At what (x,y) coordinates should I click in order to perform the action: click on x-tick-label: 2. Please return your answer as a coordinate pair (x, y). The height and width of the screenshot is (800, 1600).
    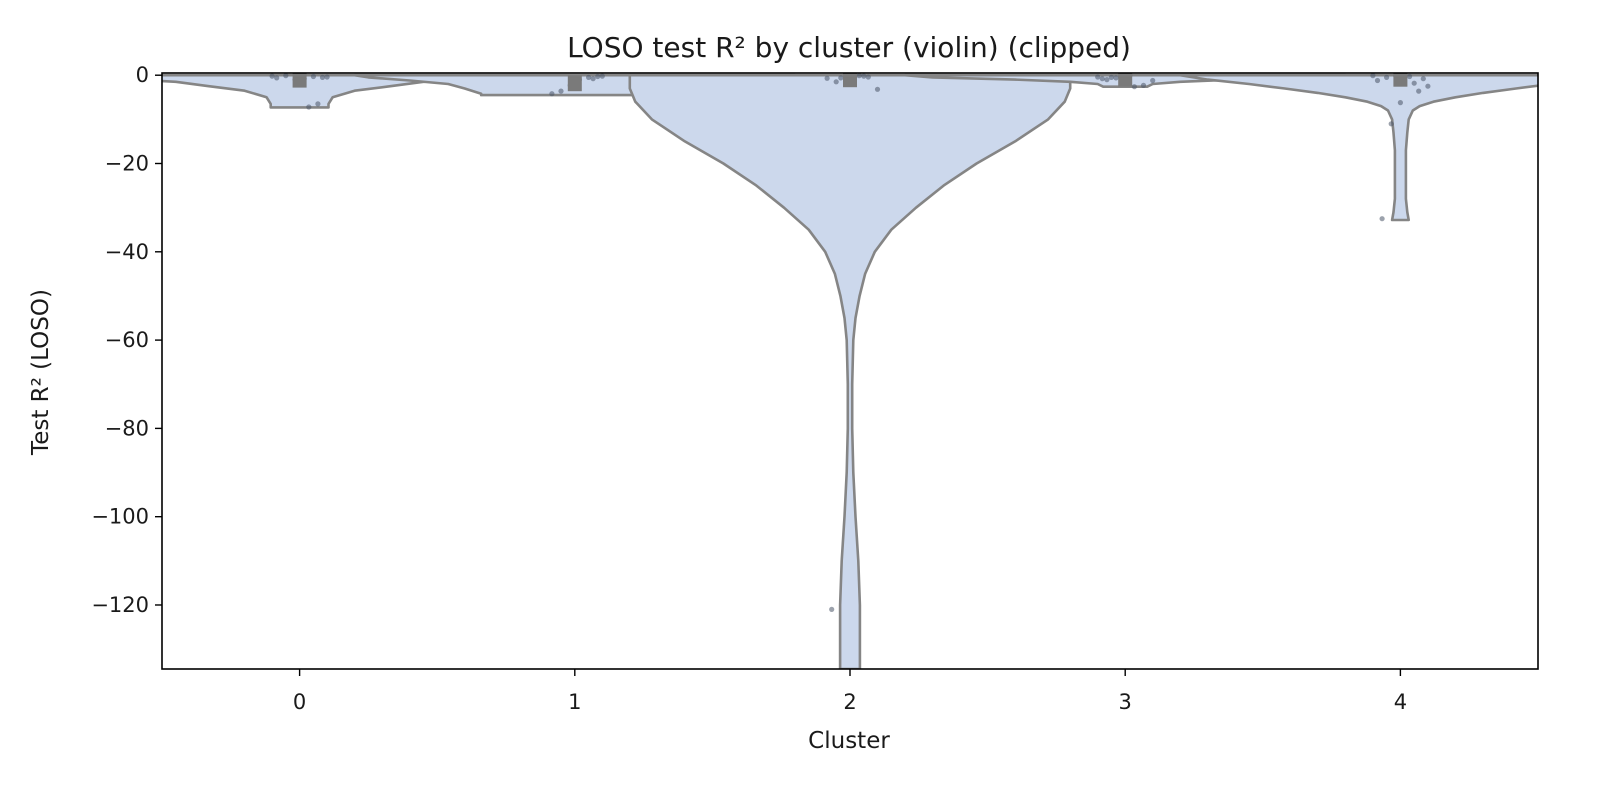
    Looking at the image, I should click on (849, 702).